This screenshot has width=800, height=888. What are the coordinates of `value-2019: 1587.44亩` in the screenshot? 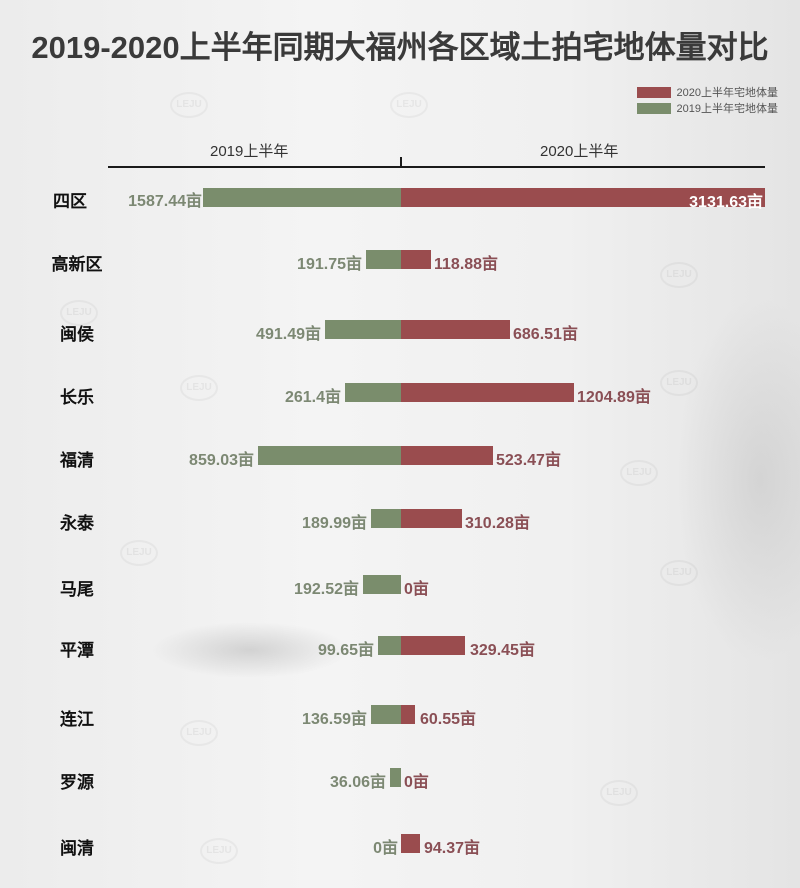 It's located at (165, 201).